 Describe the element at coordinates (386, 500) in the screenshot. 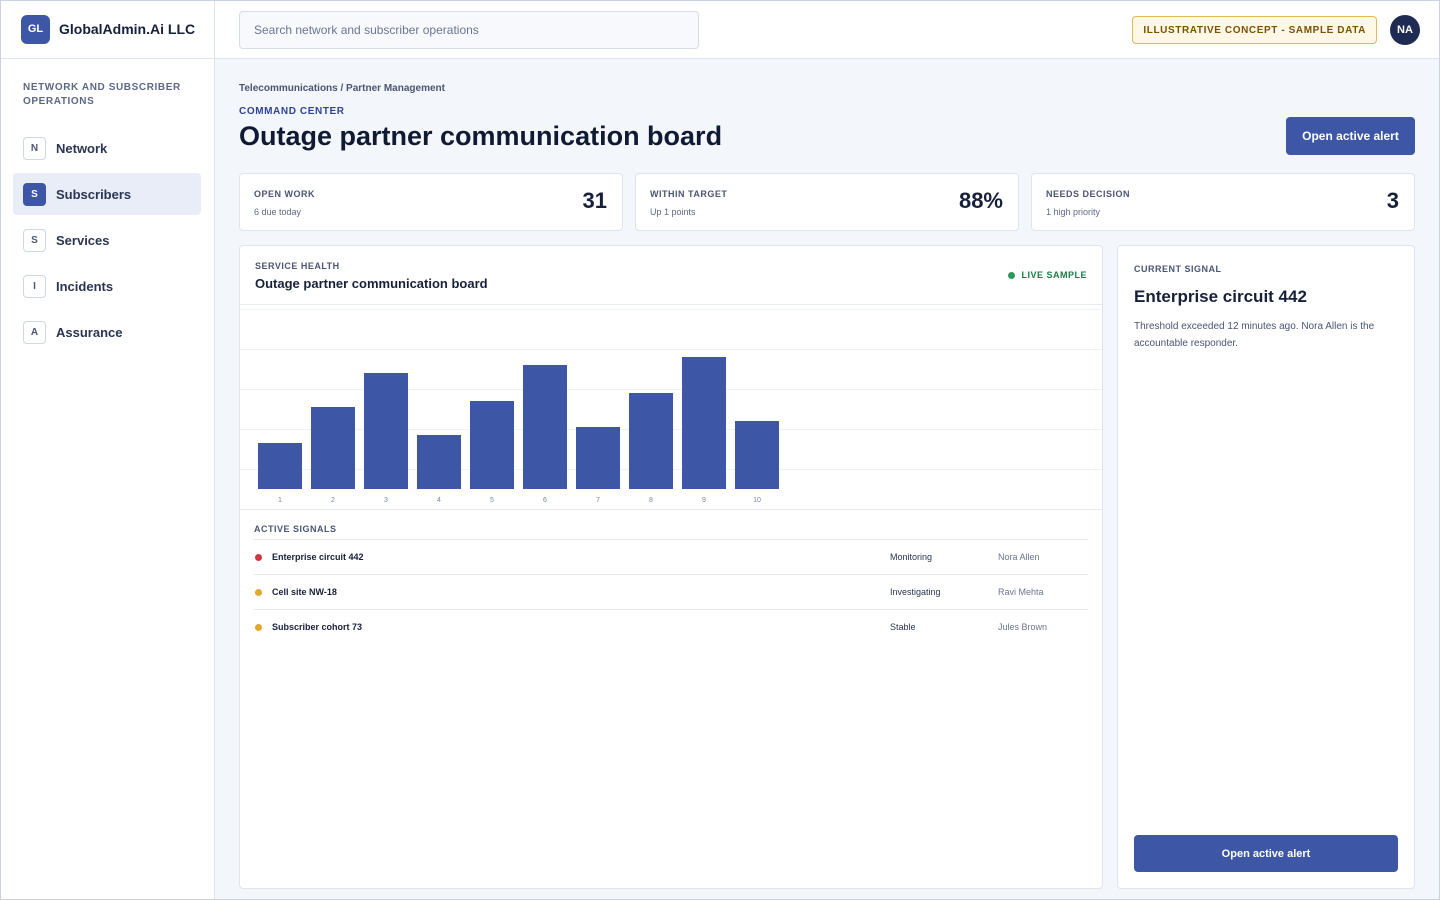

I see `x-tick-label: 3` at that location.